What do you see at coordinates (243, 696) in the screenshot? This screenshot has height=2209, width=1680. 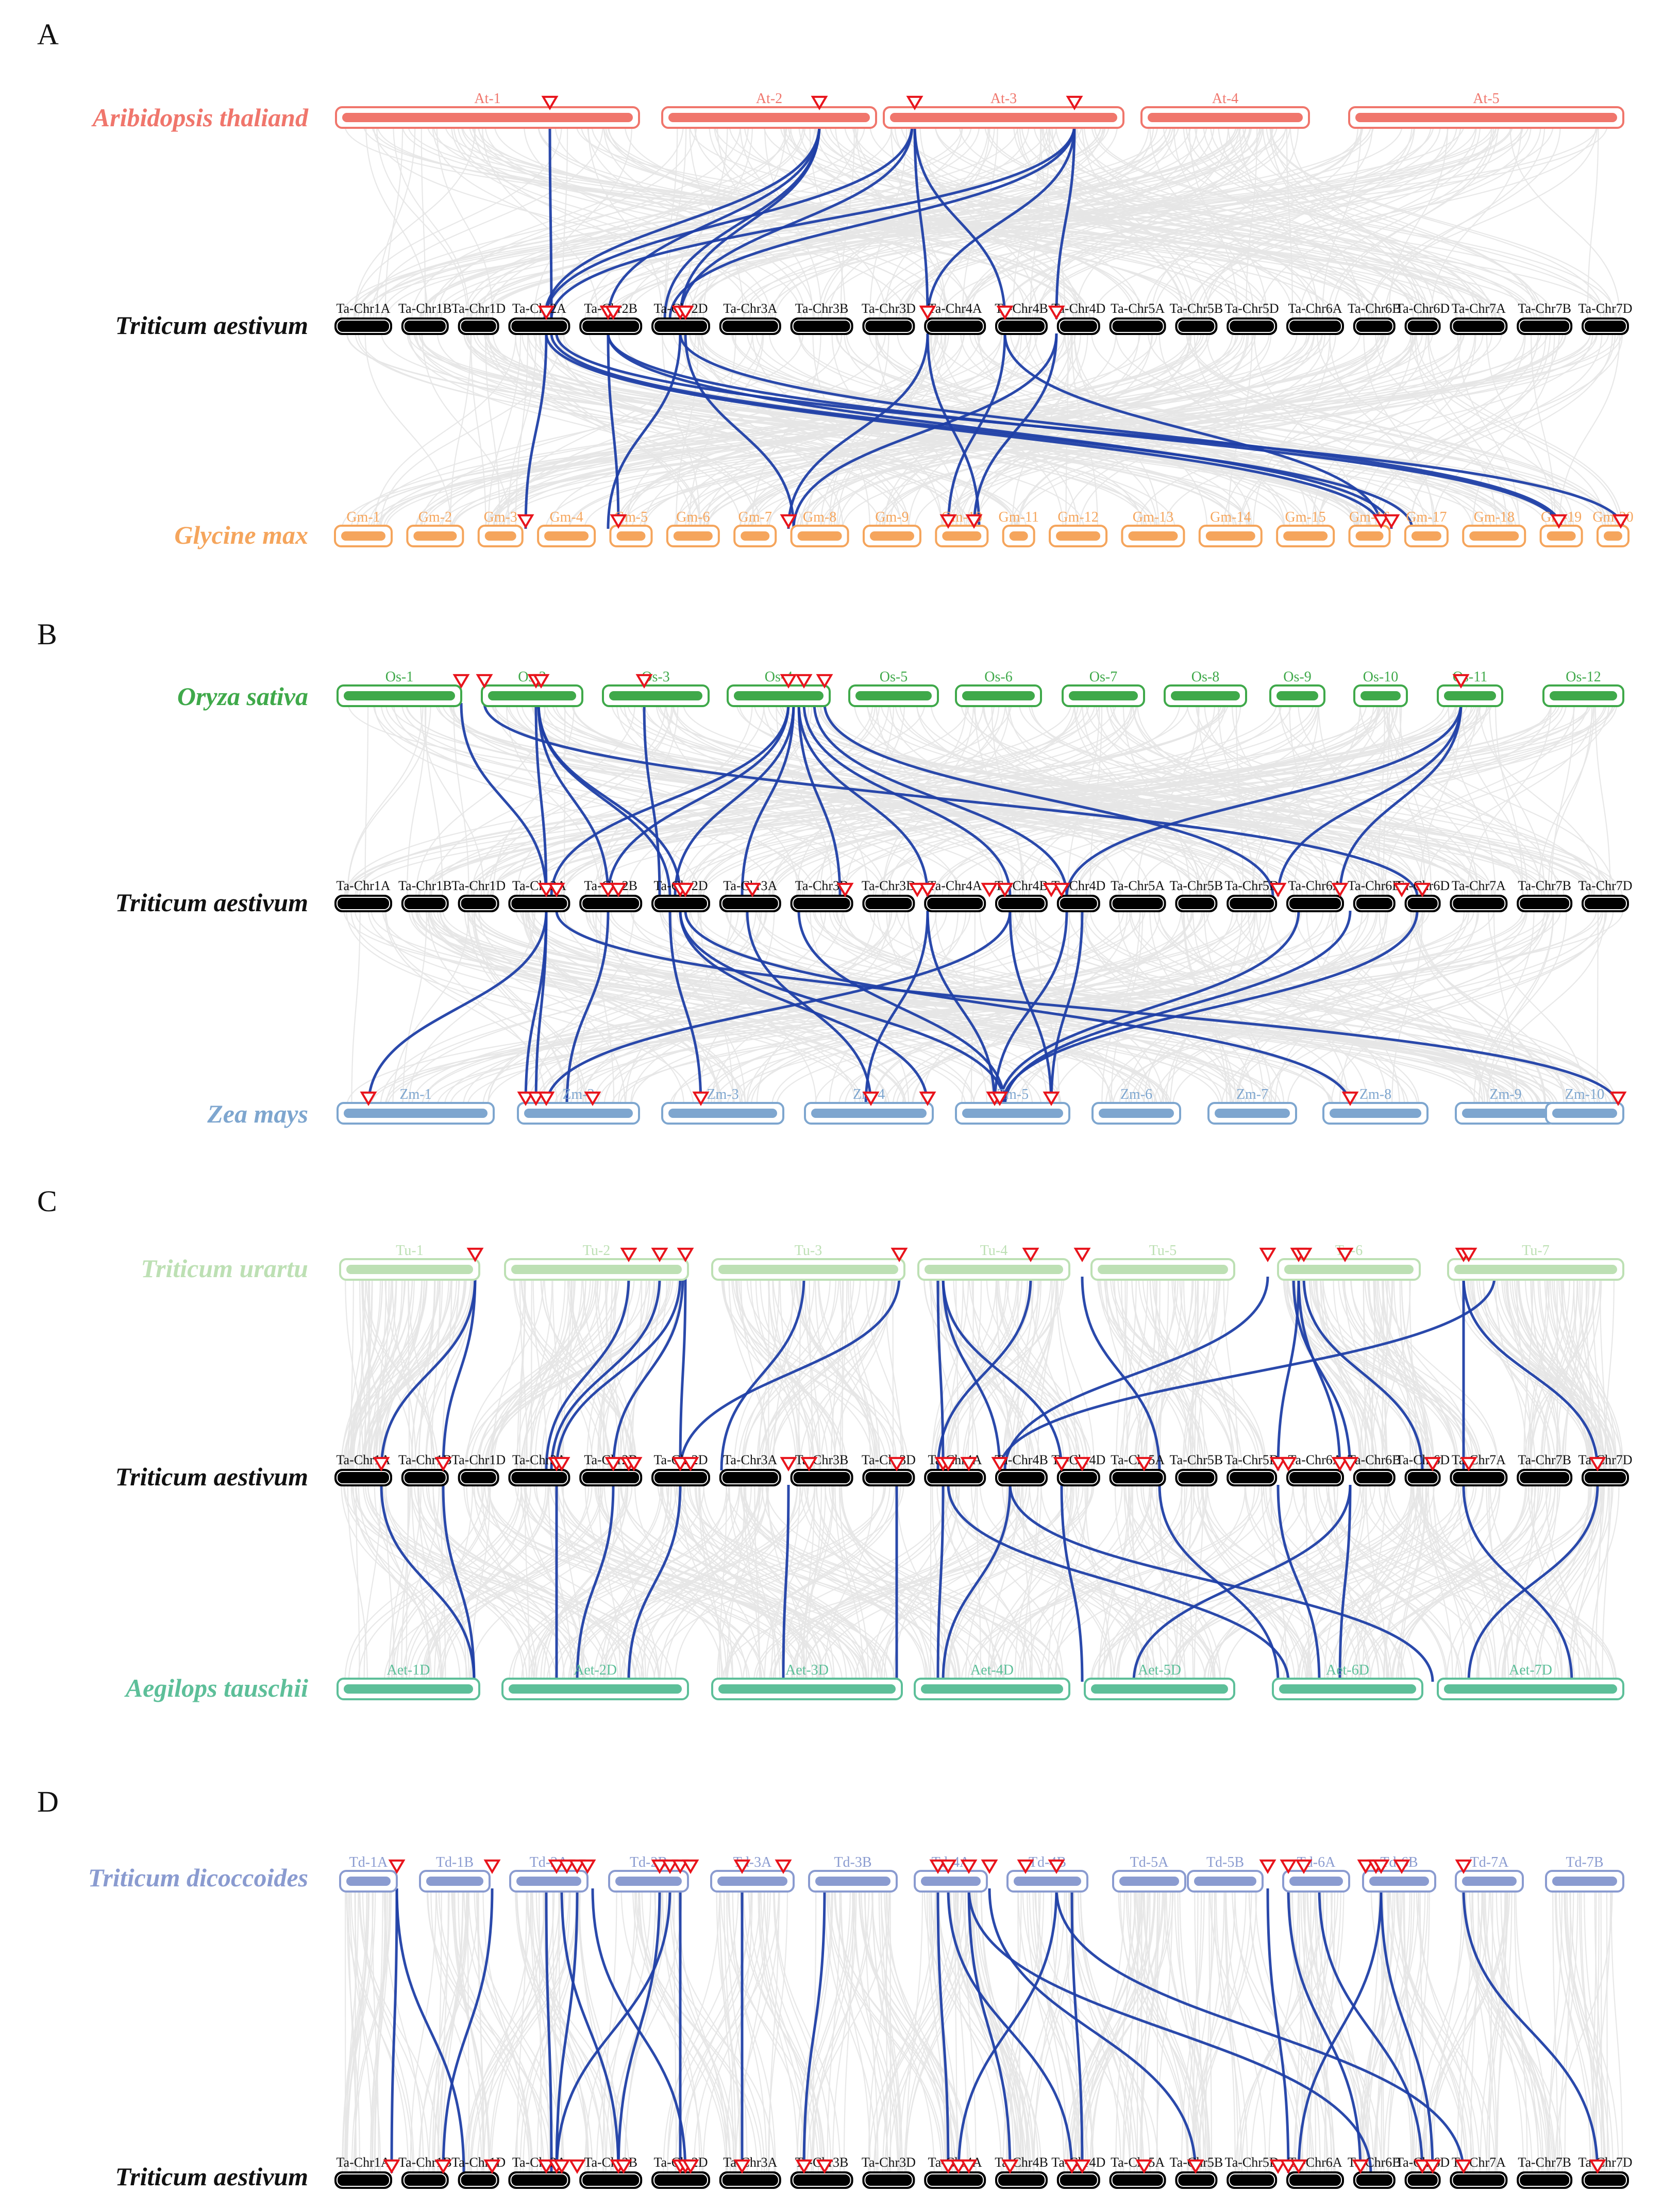 I see `species-label-b-top: Oryza sativa` at bounding box center [243, 696].